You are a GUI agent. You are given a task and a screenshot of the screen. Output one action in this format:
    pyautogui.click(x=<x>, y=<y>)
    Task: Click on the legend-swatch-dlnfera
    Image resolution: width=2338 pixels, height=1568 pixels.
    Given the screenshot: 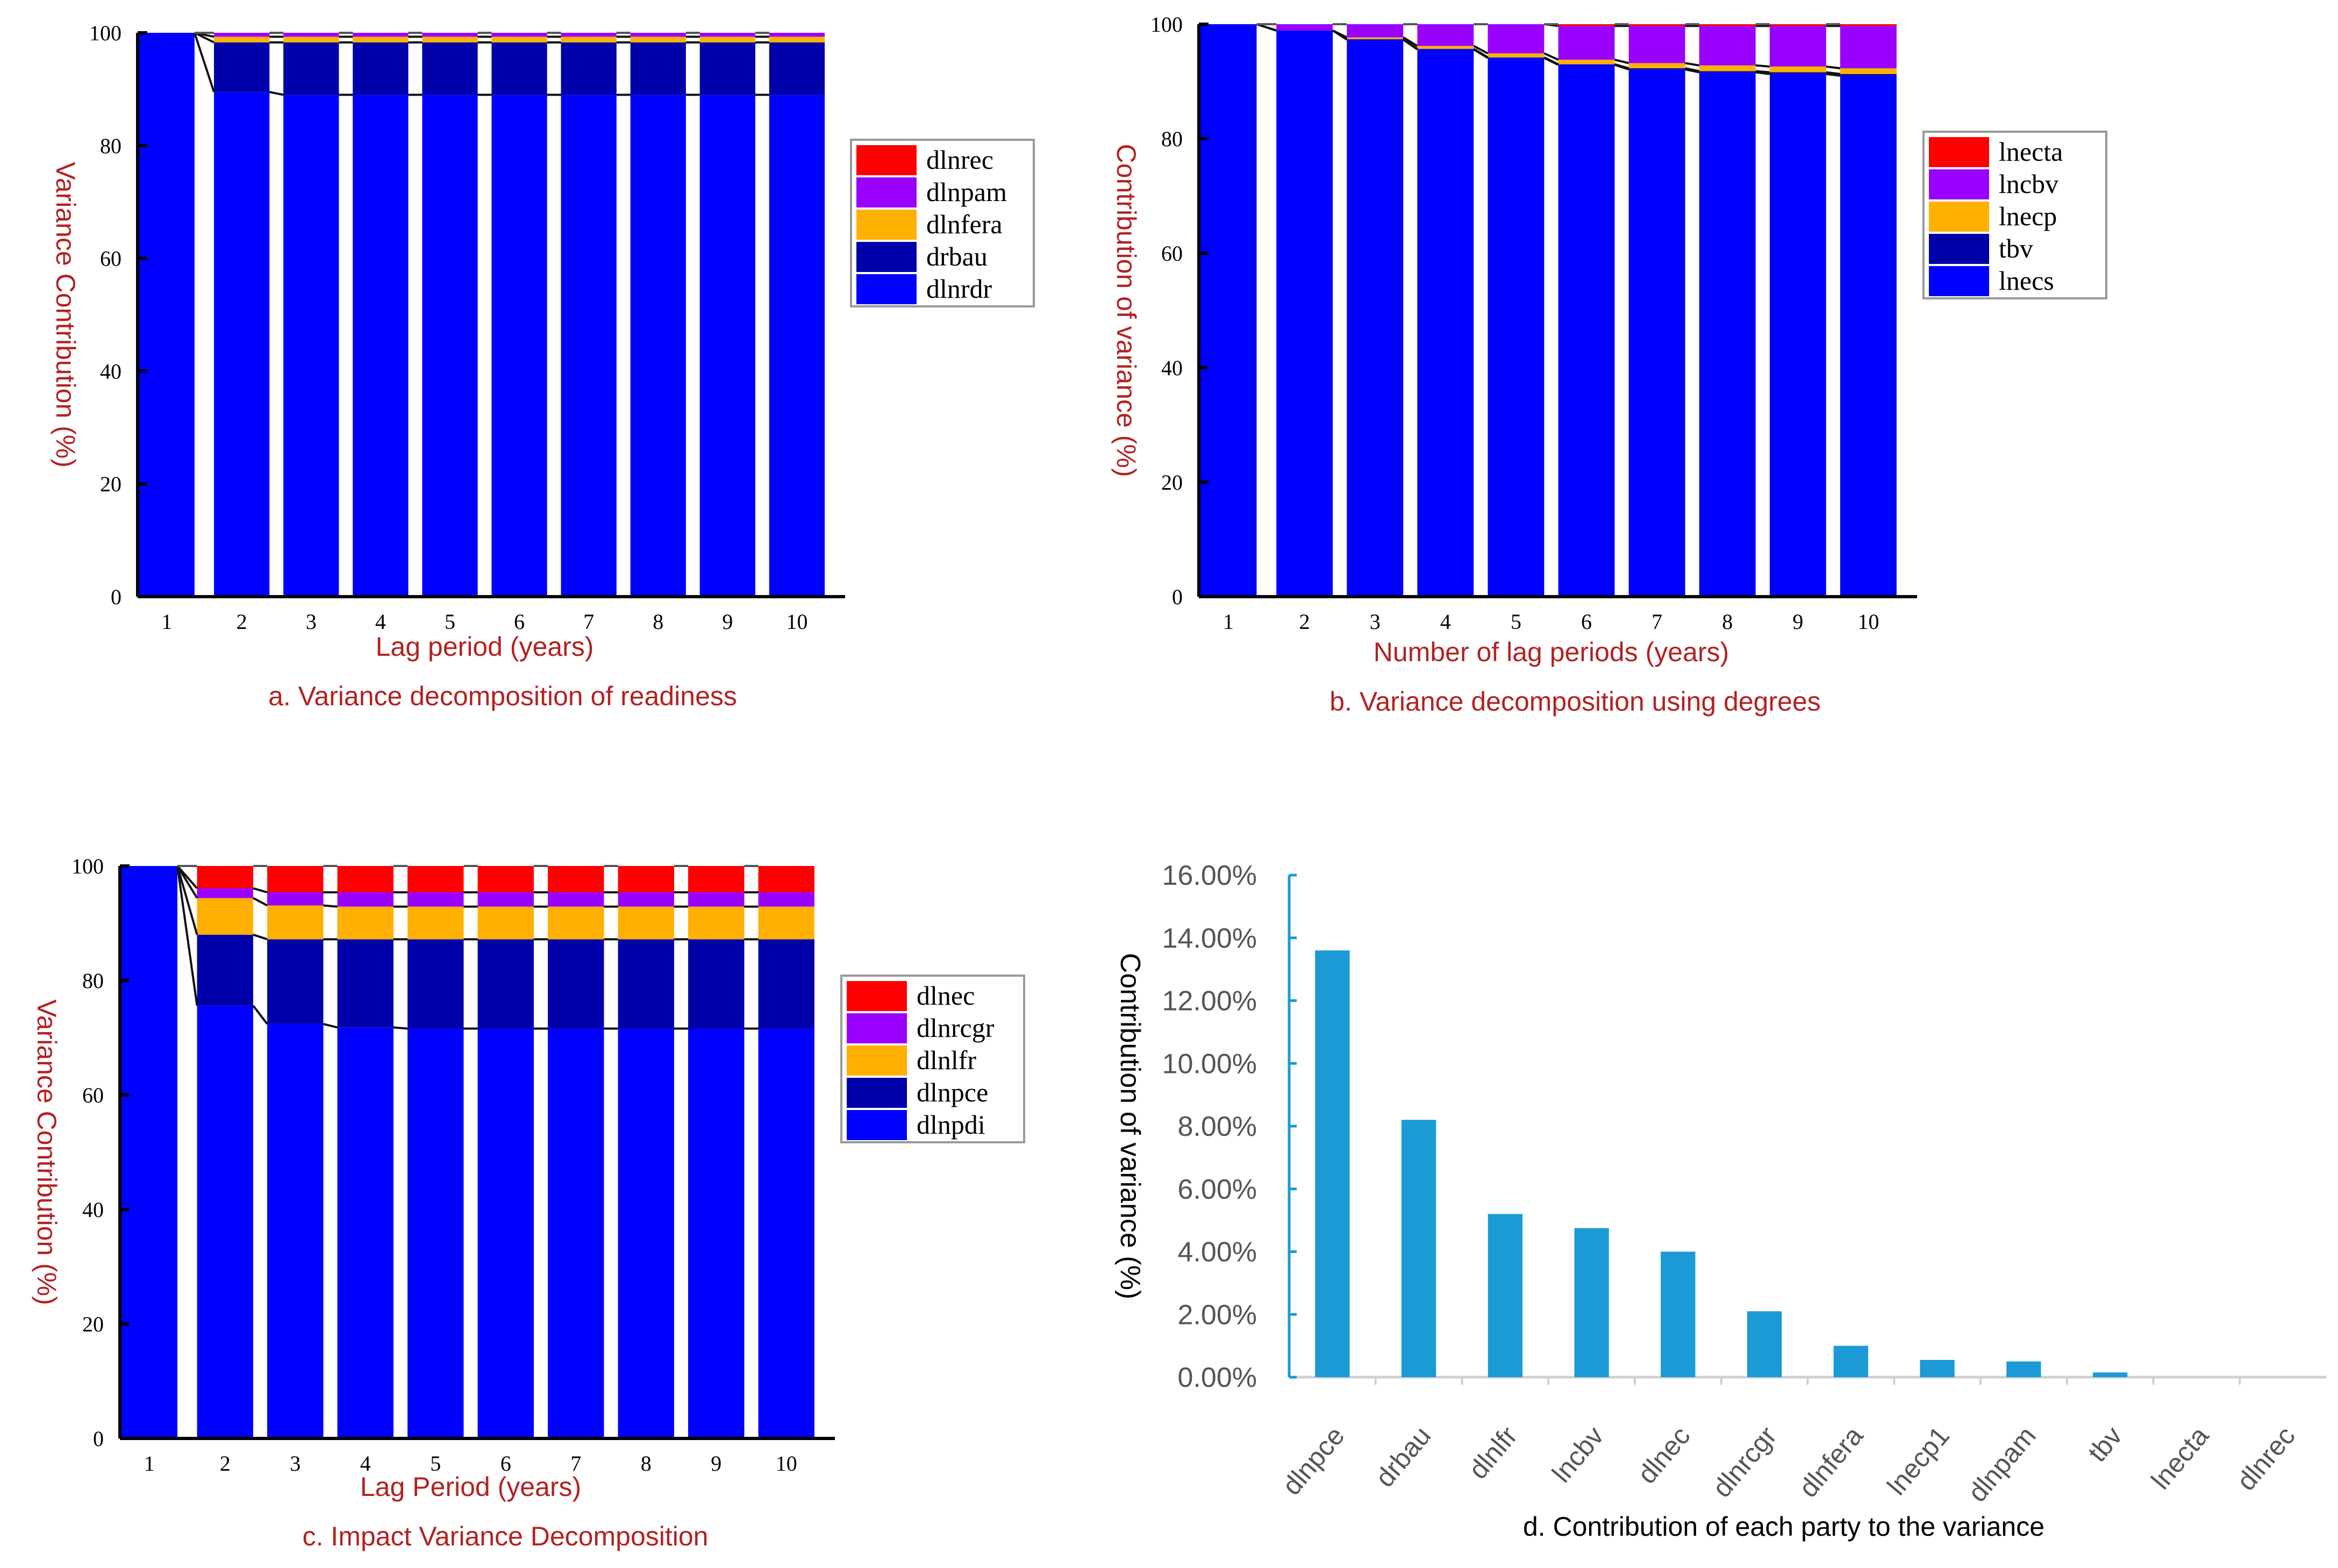 What is the action you would take?
    pyautogui.click(x=886, y=225)
    